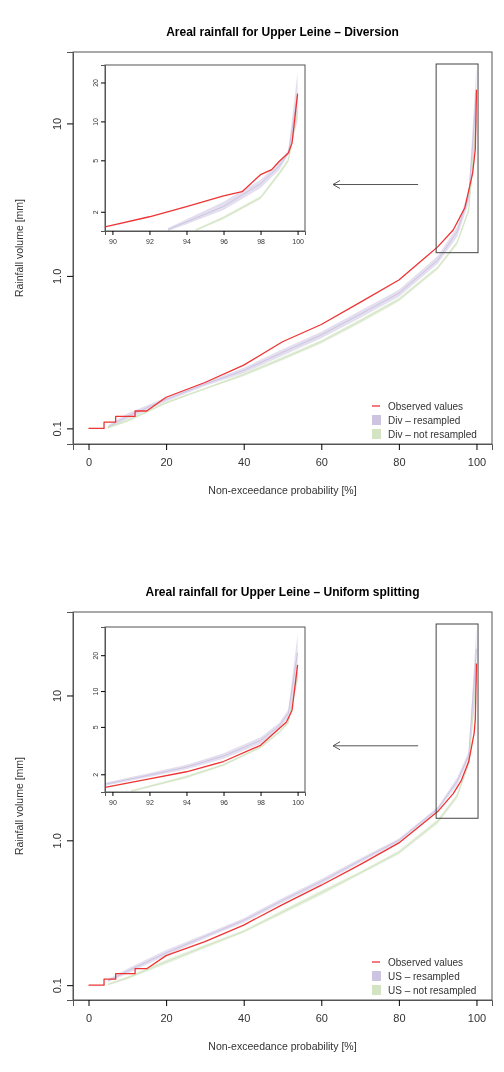 The image size is (504, 1072). What do you see at coordinates (424, 420) in the screenshot?
I see `legend-label: Div – resampled` at bounding box center [424, 420].